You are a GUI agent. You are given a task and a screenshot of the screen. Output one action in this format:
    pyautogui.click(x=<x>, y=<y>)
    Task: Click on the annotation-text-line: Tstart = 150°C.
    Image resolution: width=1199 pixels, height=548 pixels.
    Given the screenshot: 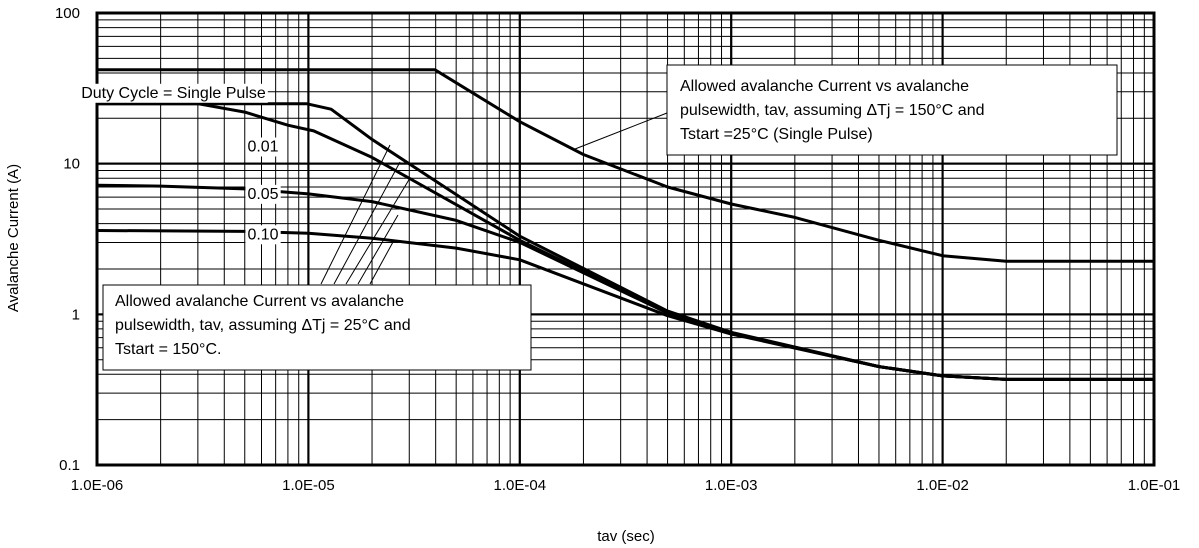 What is the action you would take?
    pyautogui.click(x=168, y=349)
    